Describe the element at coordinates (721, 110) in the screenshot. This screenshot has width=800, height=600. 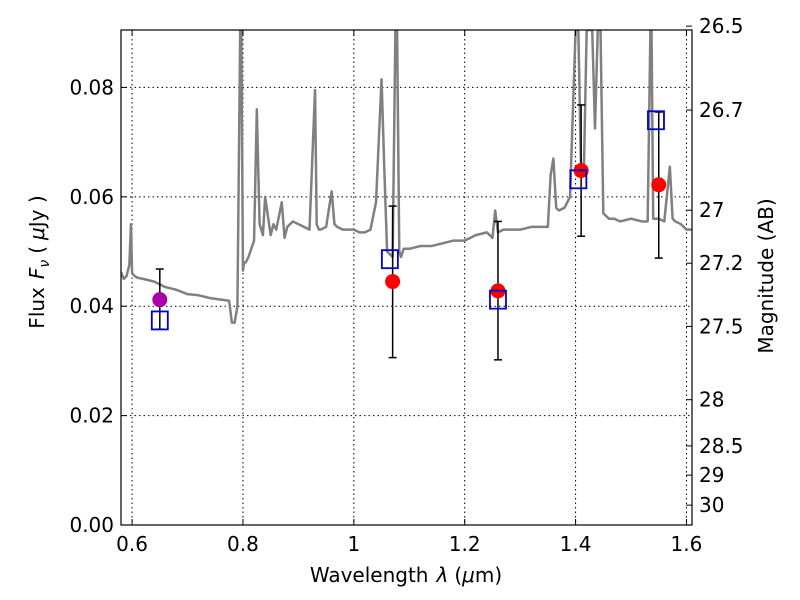
I see `y2-tick-label: 26.7` at that location.